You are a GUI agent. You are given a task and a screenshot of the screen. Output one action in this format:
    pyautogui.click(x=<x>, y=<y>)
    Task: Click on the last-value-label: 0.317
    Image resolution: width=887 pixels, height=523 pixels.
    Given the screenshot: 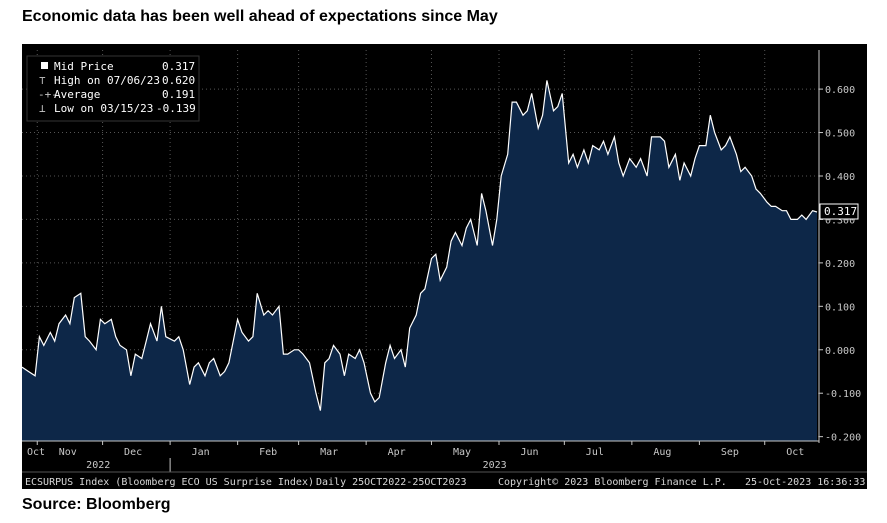 What is the action you would take?
    pyautogui.click(x=840, y=211)
    